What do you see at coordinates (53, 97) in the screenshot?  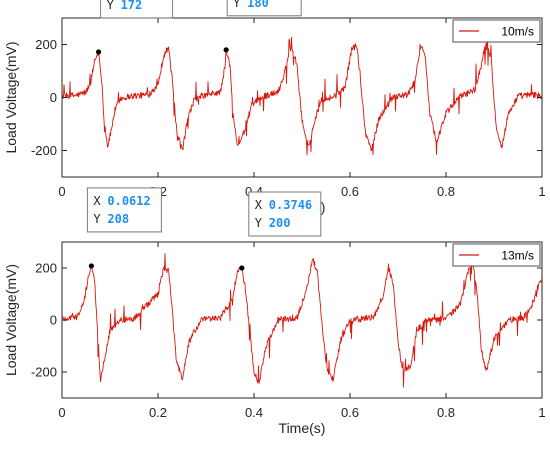 I see `top-y-tick-label: 0` at bounding box center [53, 97].